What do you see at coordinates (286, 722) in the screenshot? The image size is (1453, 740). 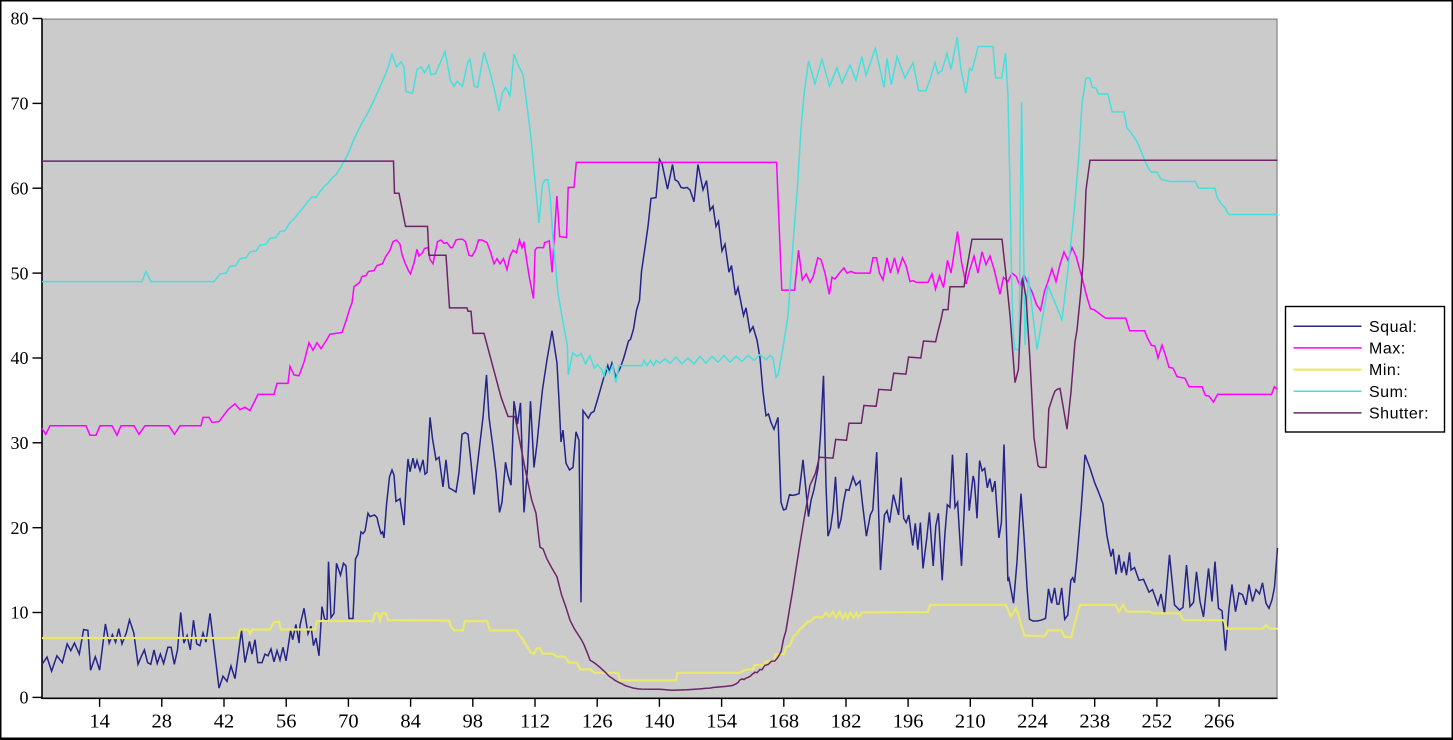 I see `svg-text: 56` at bounding box center [286, 722].